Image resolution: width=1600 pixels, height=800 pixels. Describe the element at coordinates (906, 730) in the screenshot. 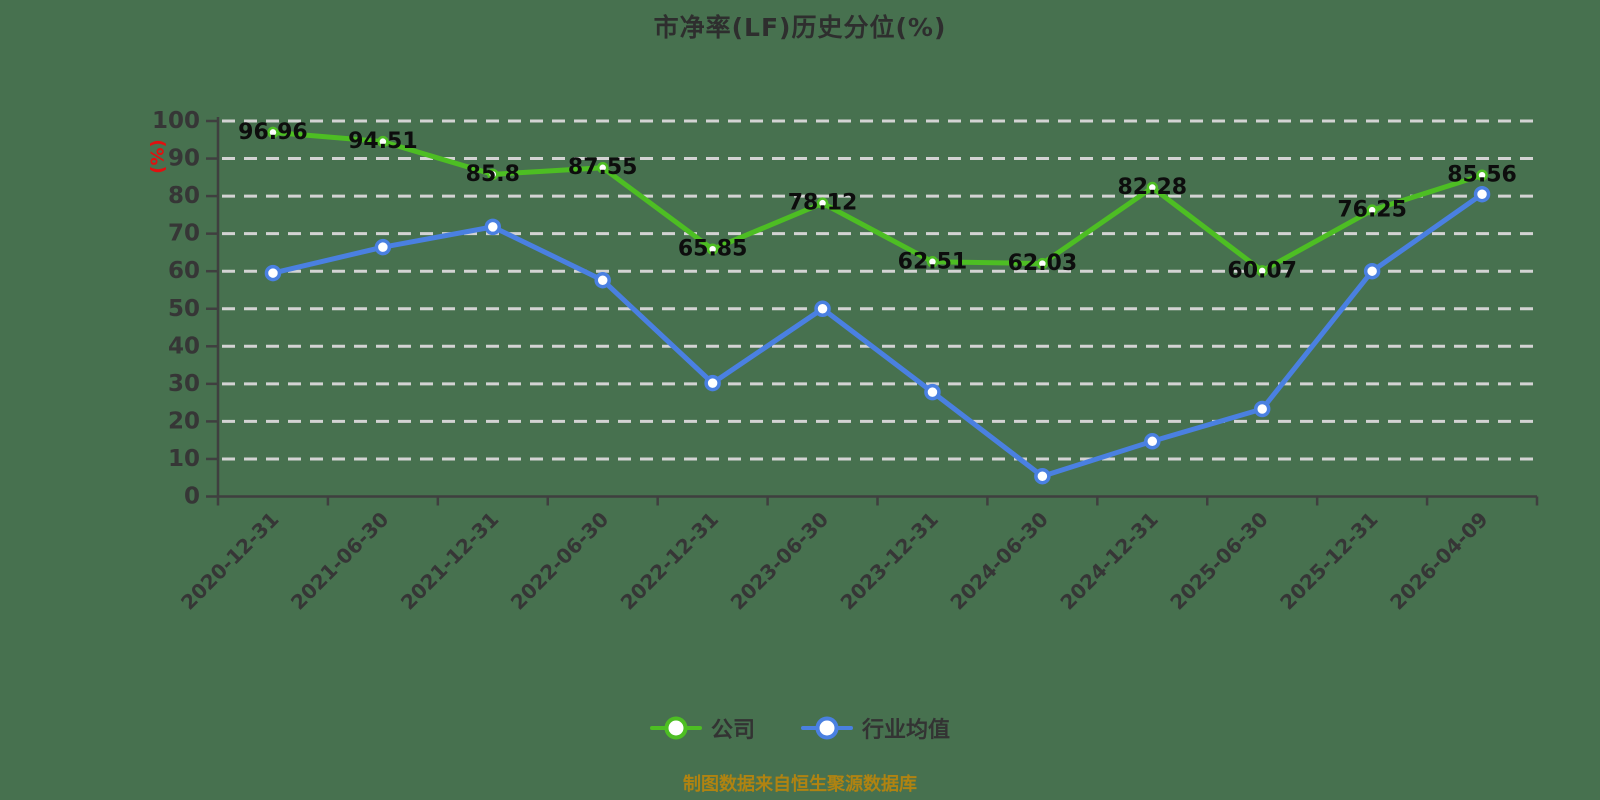

I see `legend-label-industry-average: 行业均值` at that location.